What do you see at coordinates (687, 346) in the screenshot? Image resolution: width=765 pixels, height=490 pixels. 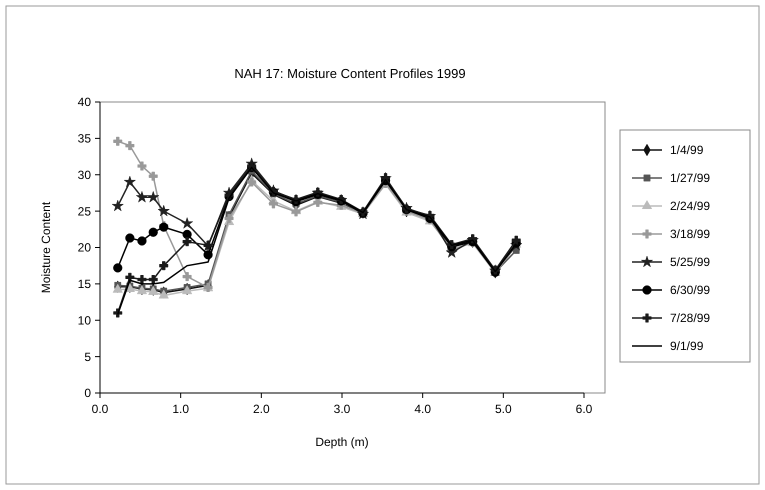 I see `legend-label: 9/1/99` at bounding box center [687, 346].